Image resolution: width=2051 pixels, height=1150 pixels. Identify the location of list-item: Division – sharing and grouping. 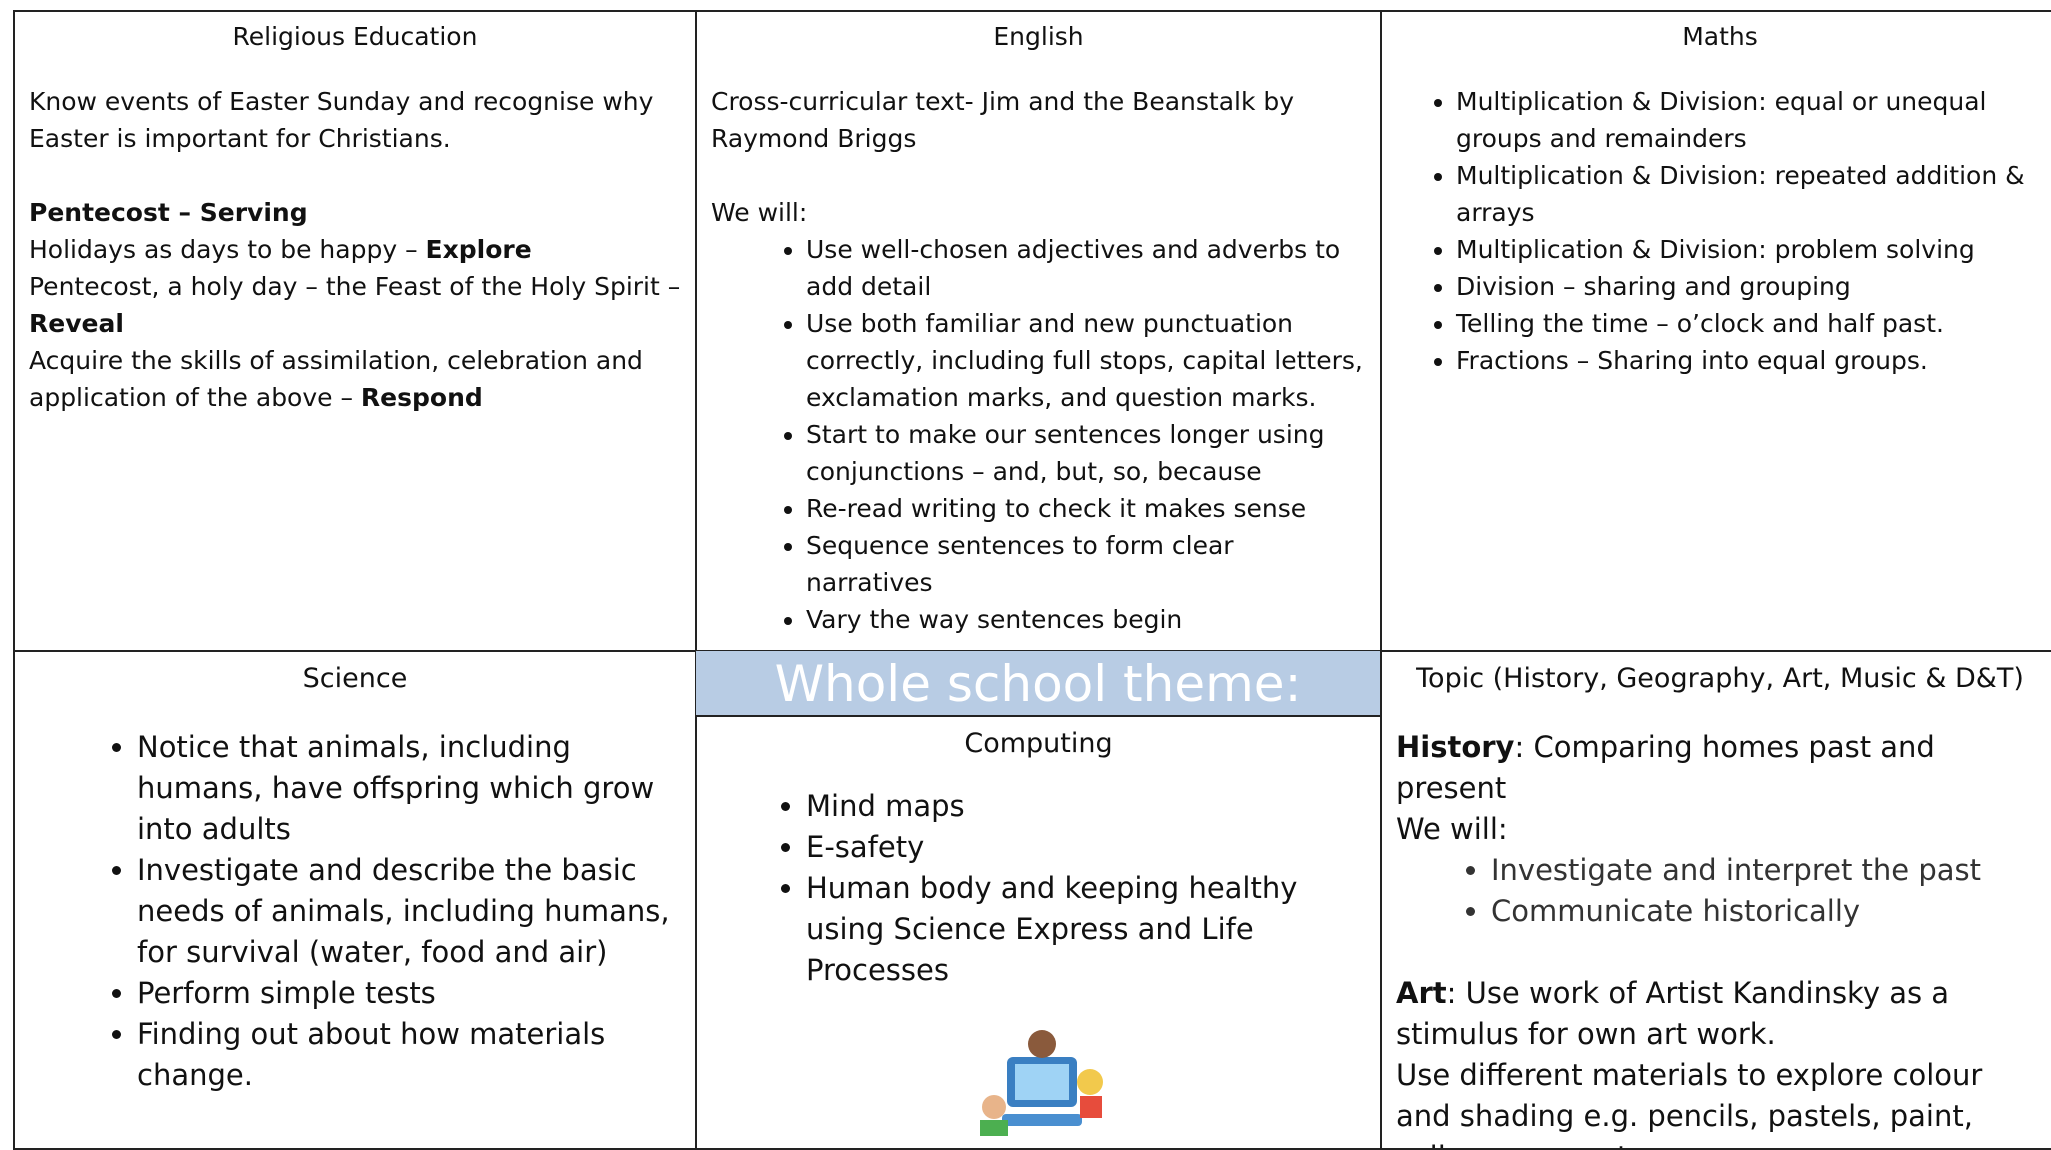
(1750, 286).